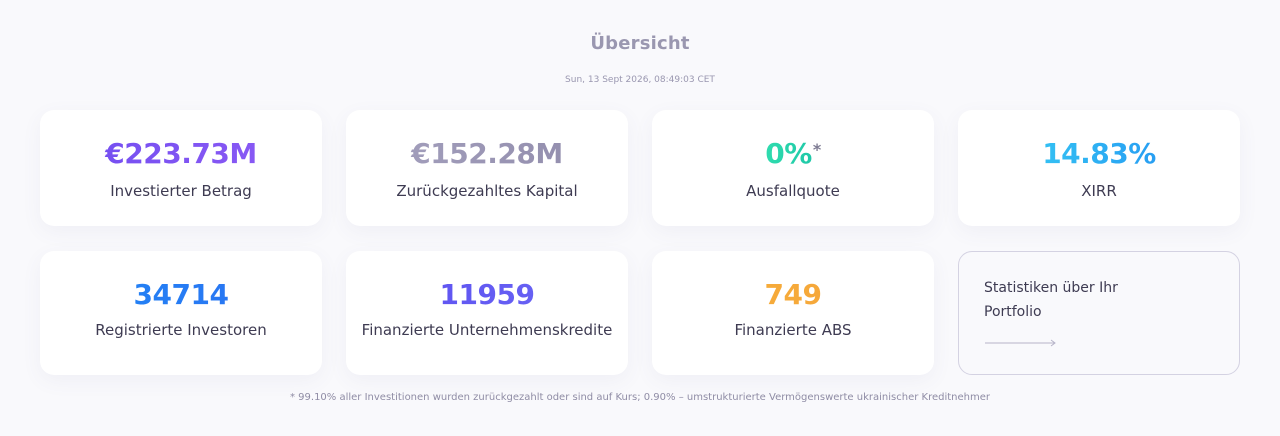 The width and height of the screenshot is (1280, 436). What do you see at coordinates (487, 154) in the screenshot?
I see `stat-value: €152.28M` at bounding box center [487, 154].